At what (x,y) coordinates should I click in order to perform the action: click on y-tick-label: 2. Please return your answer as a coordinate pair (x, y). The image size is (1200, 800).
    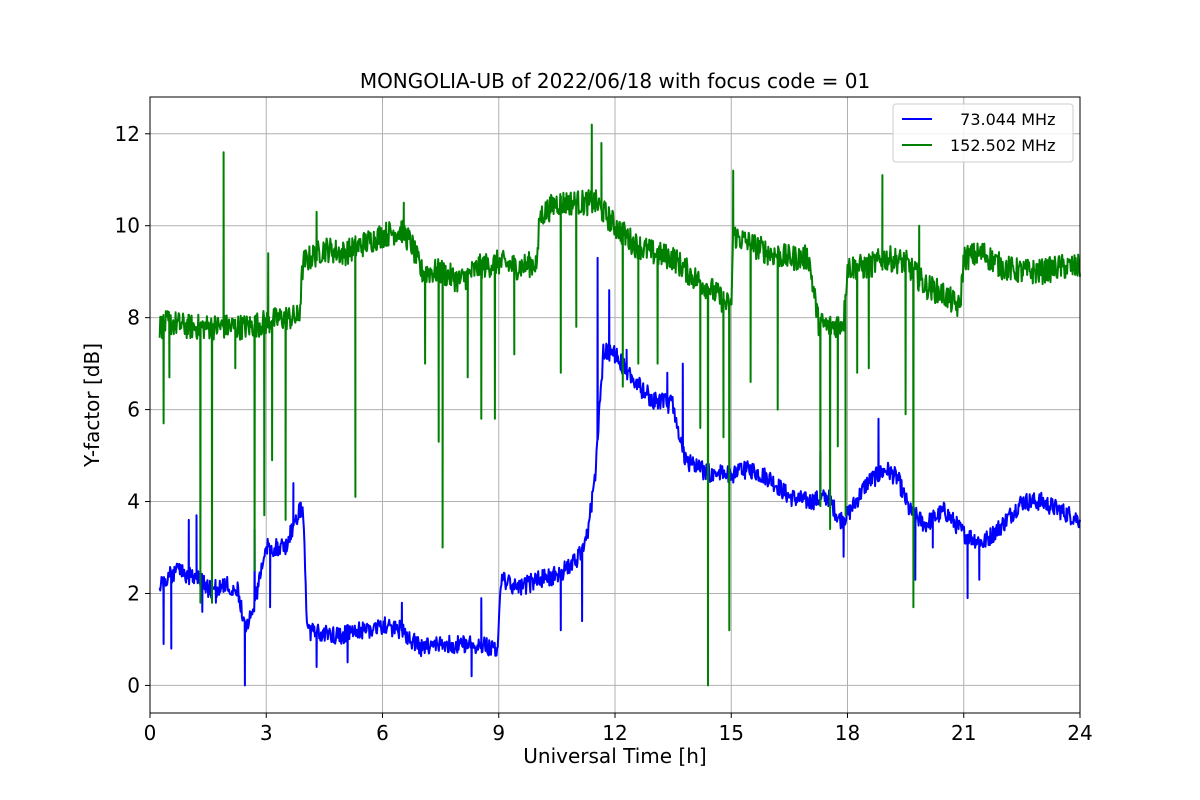
    Looking at the image, I should click on (133, 593).